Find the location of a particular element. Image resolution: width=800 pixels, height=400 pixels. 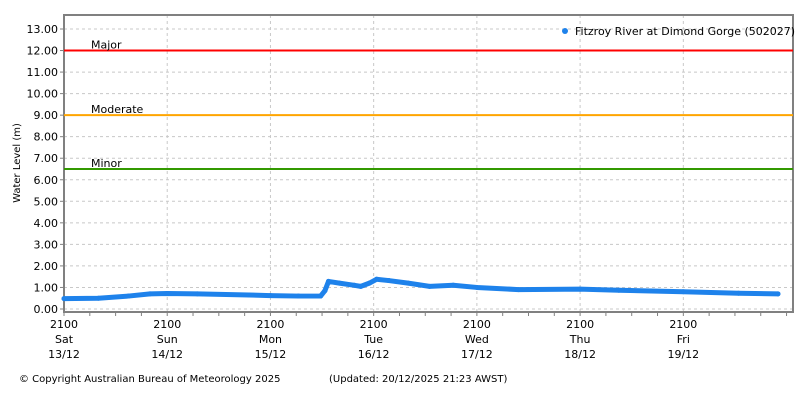

threshold-label-minor: Minor is located at coordinates (106, 163).